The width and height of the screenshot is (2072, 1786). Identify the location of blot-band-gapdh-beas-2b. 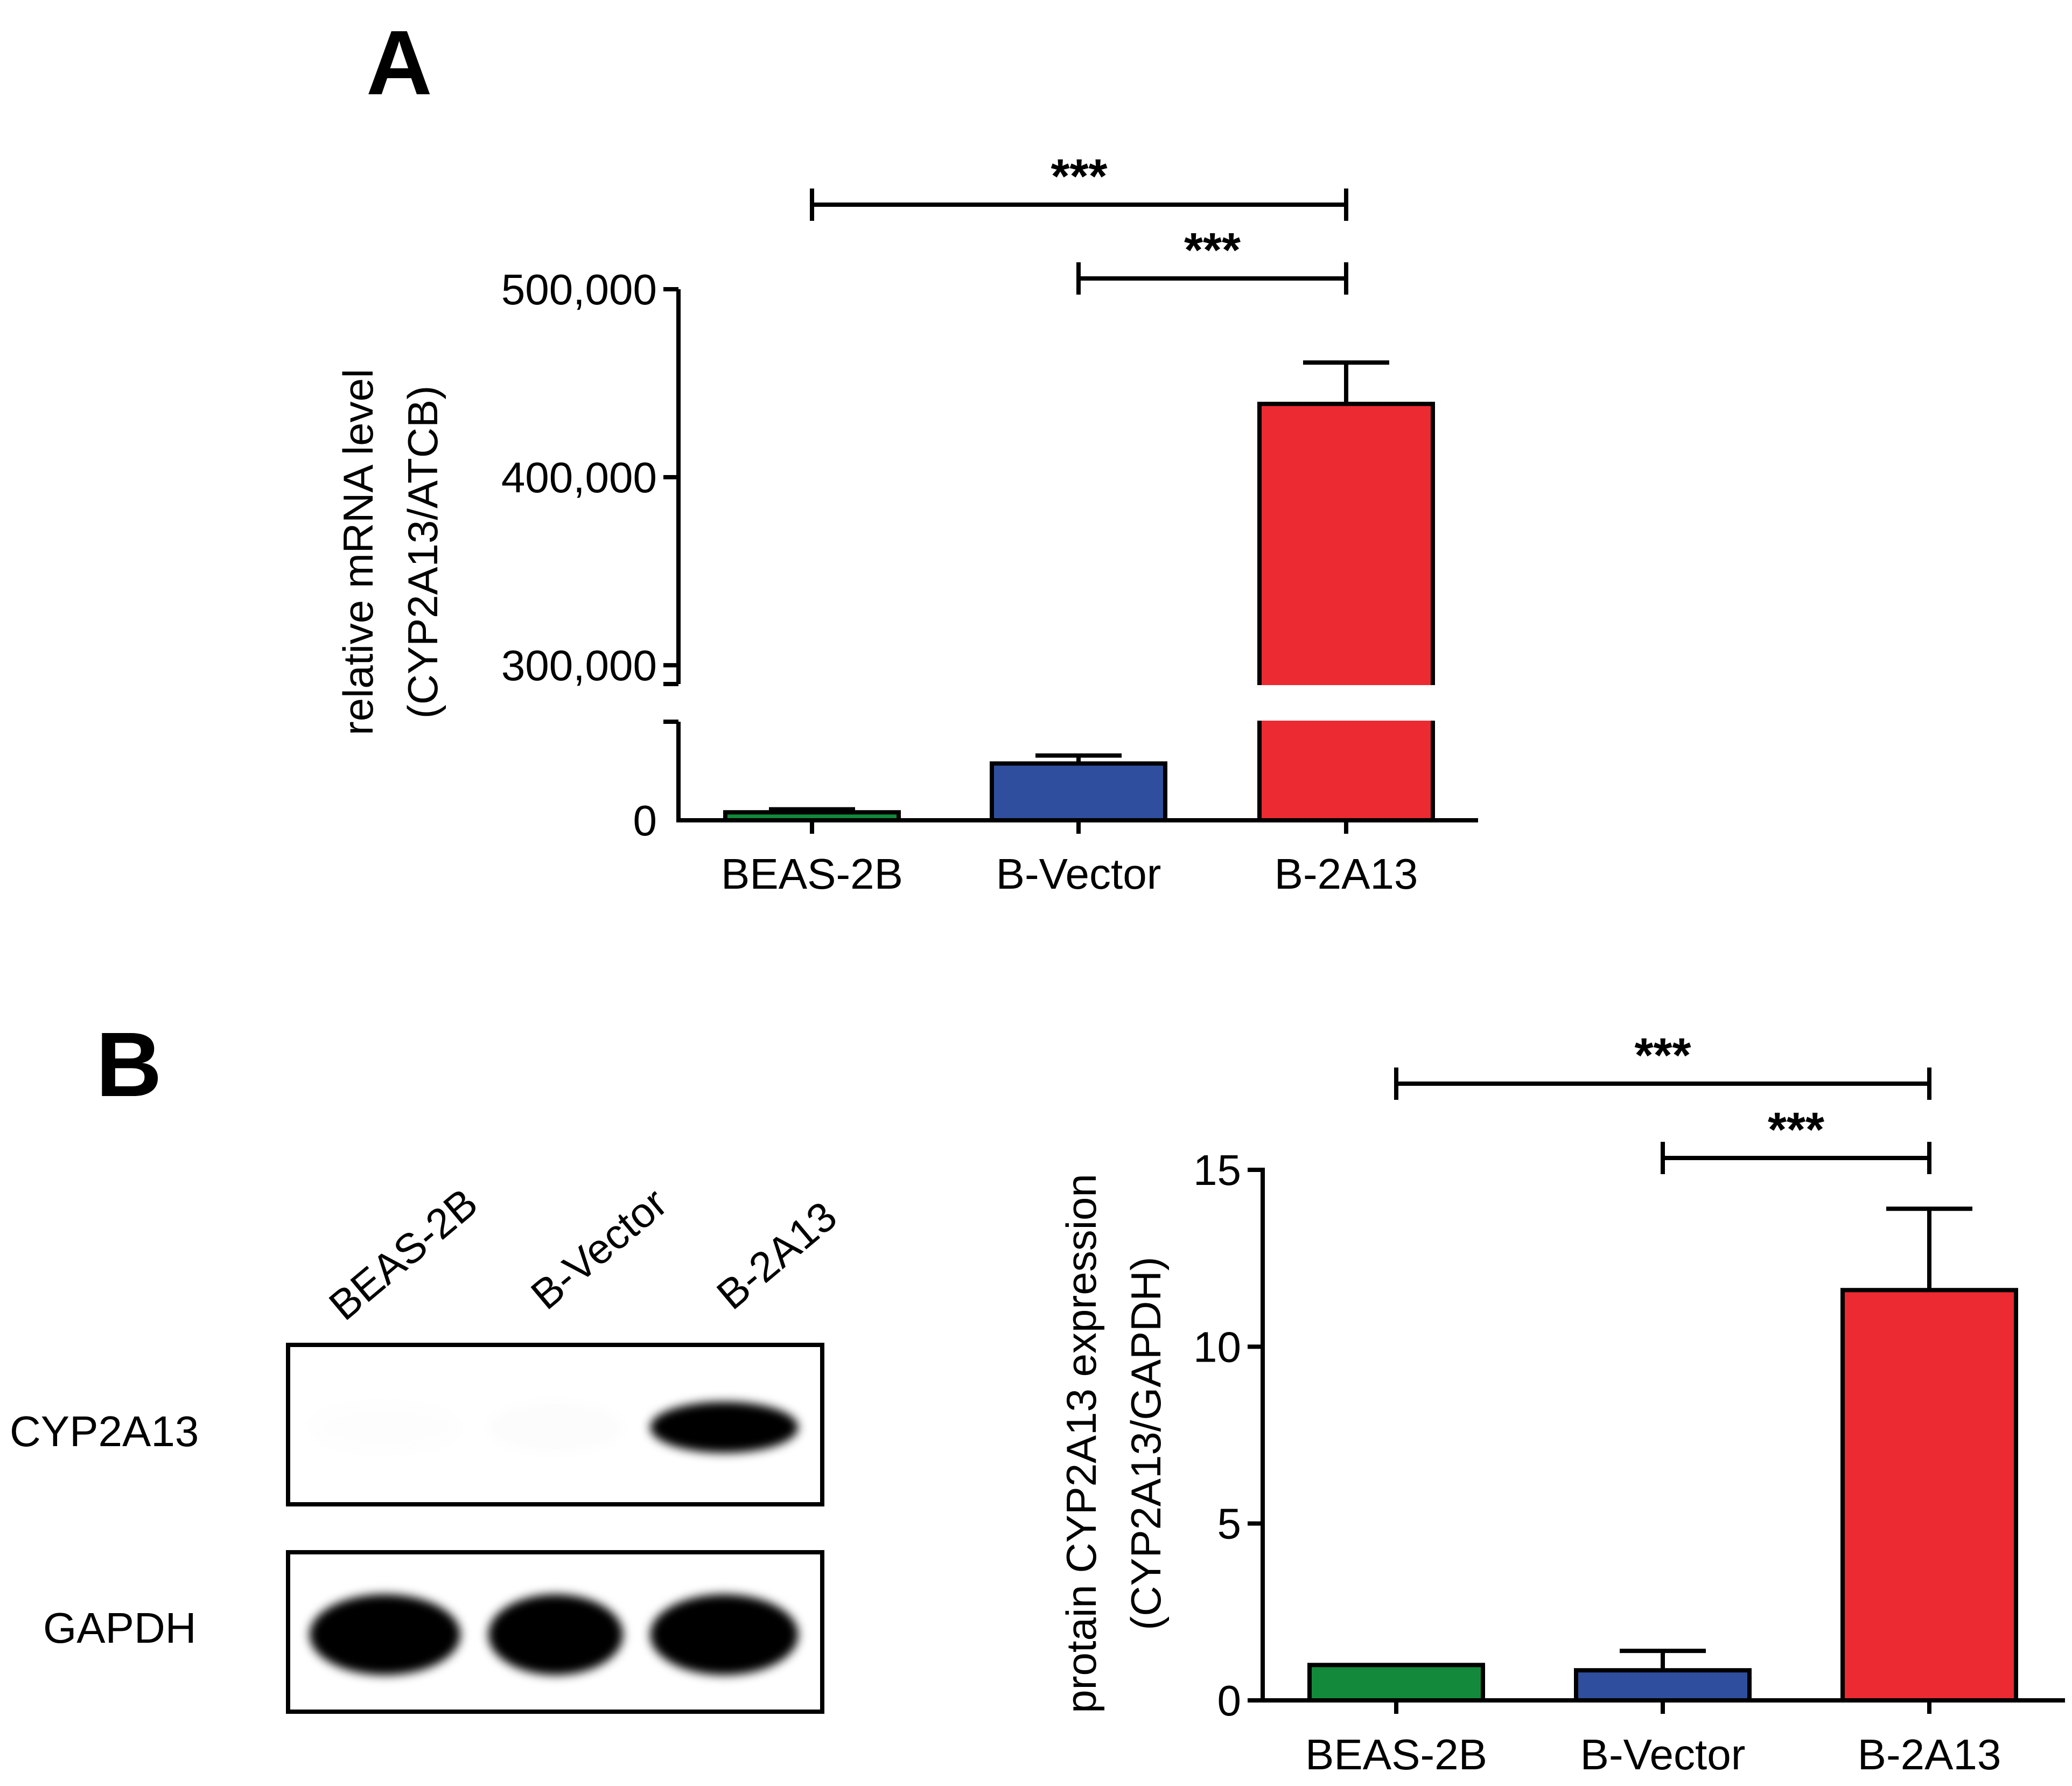
(385, 1634).